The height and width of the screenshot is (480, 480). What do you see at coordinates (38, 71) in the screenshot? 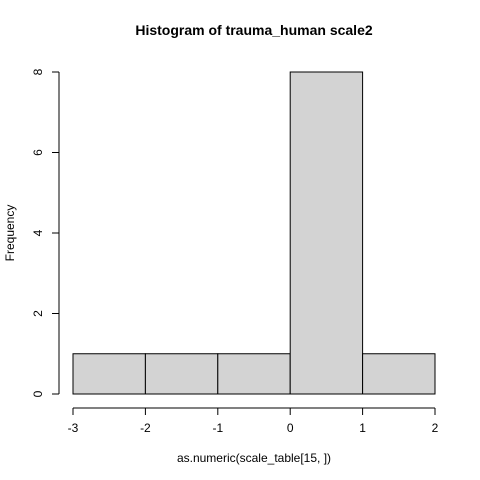
I see `y-tick-label-4: 8` at bounding box center [38, 71].